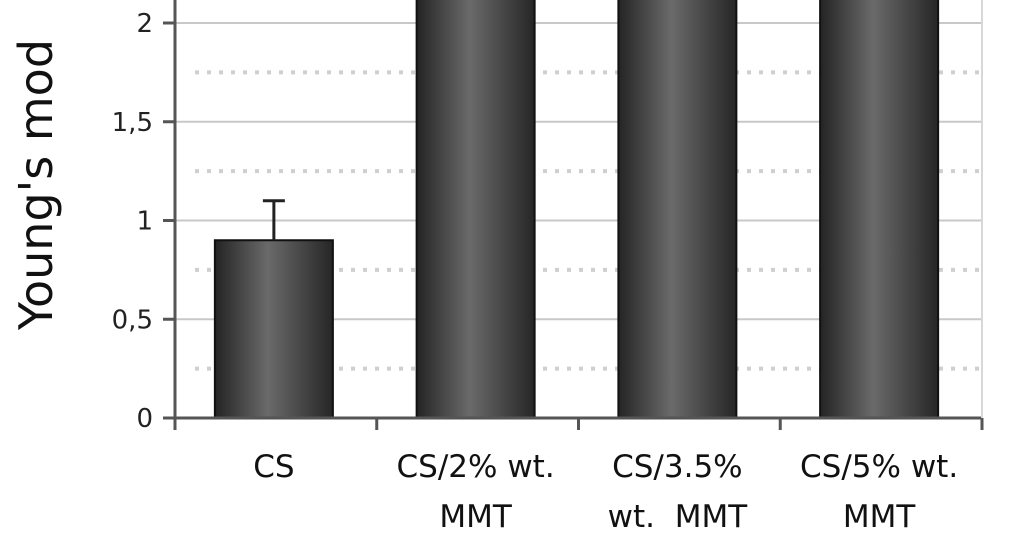 Image resolution: width=1020 pixels, height=541 pixels. What do you see at coordinates (132, 320) in the screenshot?
I see `y-tick-label-1: 0,5` at bounding box center [132, 320].